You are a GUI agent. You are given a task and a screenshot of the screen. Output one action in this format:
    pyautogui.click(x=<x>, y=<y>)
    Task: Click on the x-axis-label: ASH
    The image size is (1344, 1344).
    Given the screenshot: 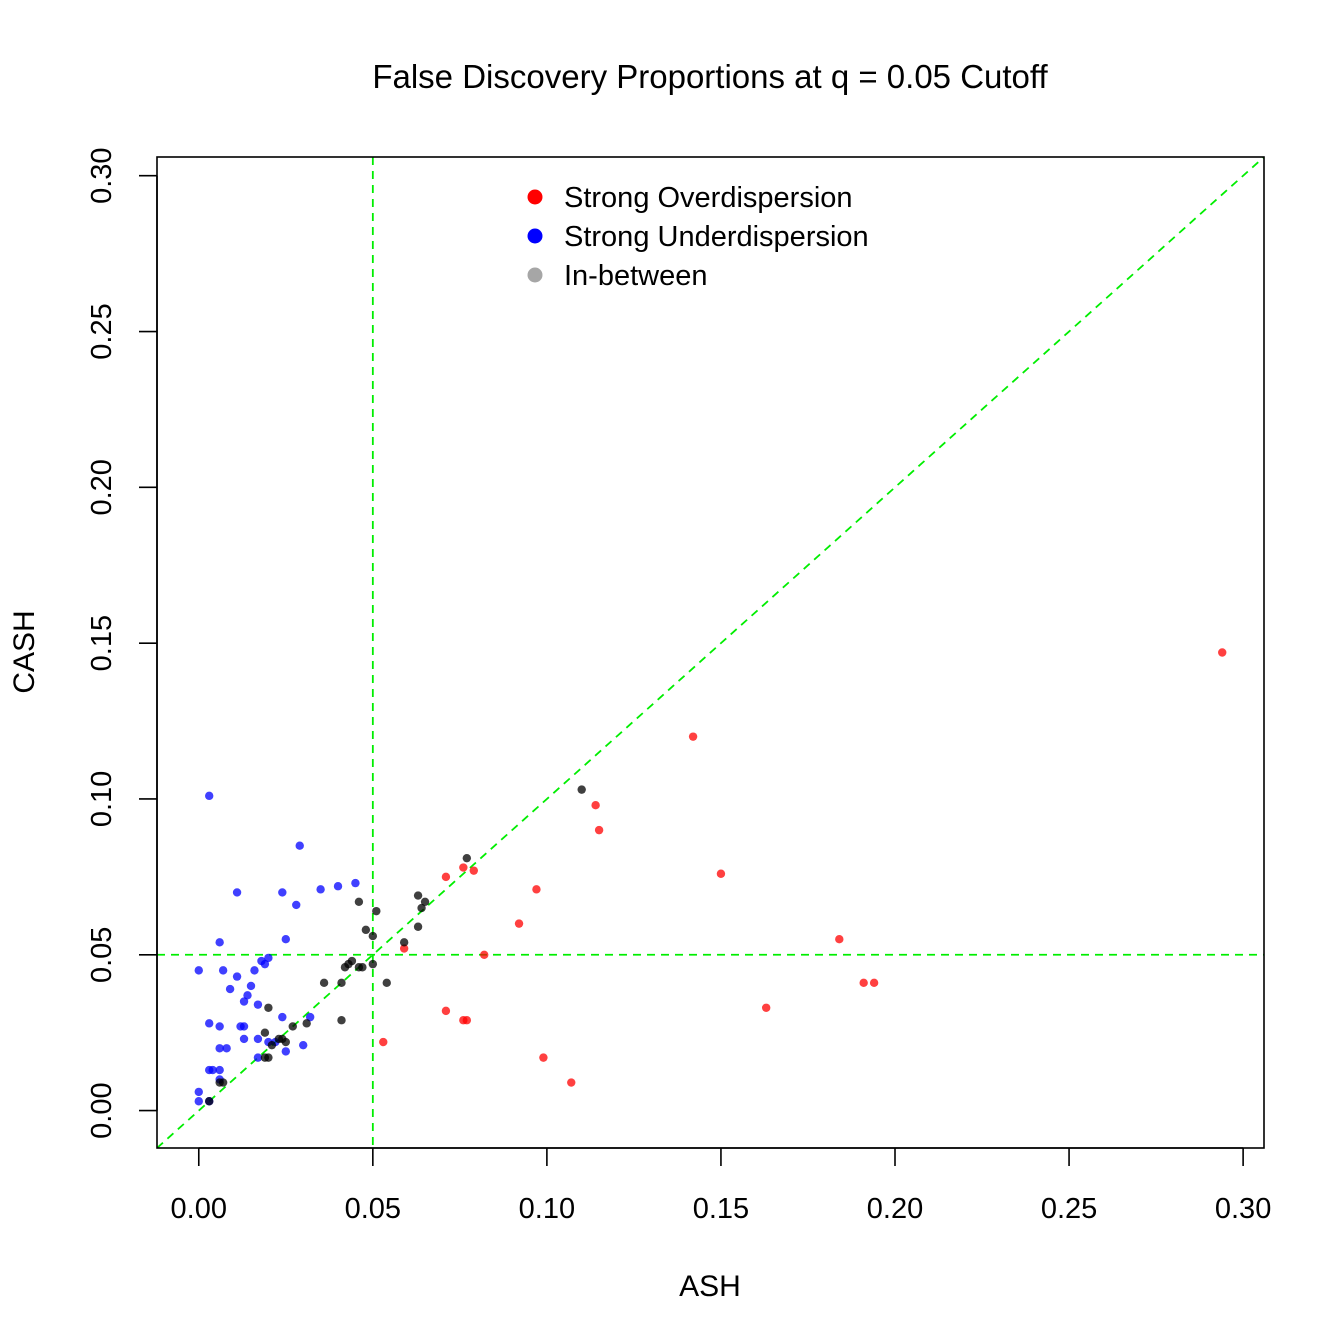 What is the action you would take?
    pyautogui.click(x=710, y=1286)
    